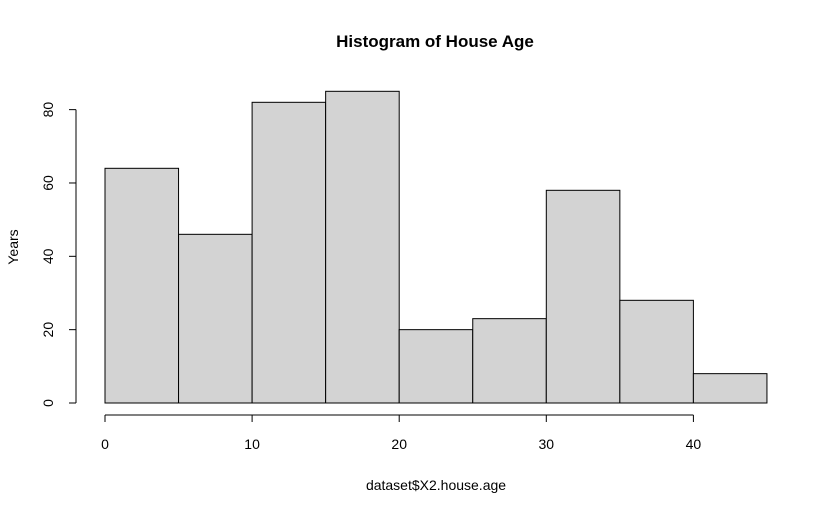  What do you see at coordinates (252, 444) in the screenshot?
I see `x-tick-label-1: 10` at bounding box center [252, 444].